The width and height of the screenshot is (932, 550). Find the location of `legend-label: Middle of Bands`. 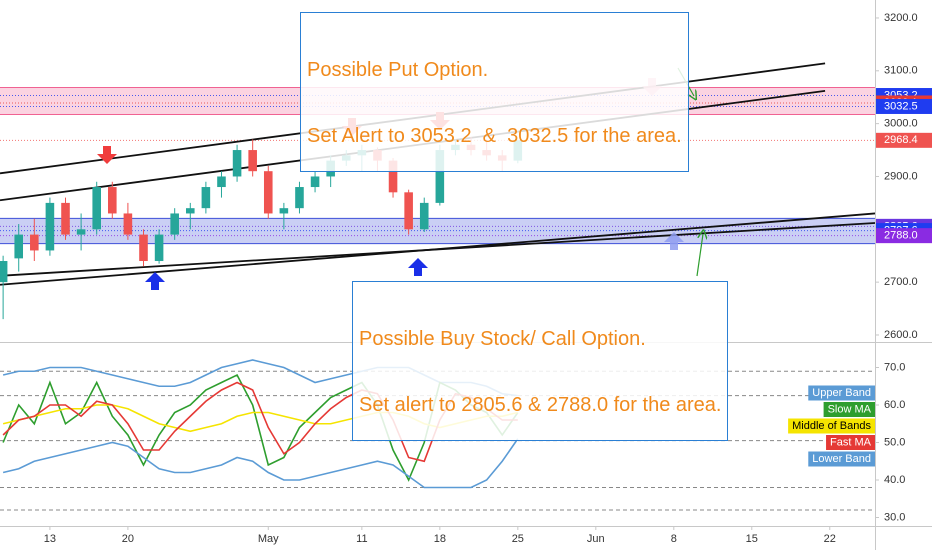

legend-label: Middle of Bands is located at coordinates (831, 426).